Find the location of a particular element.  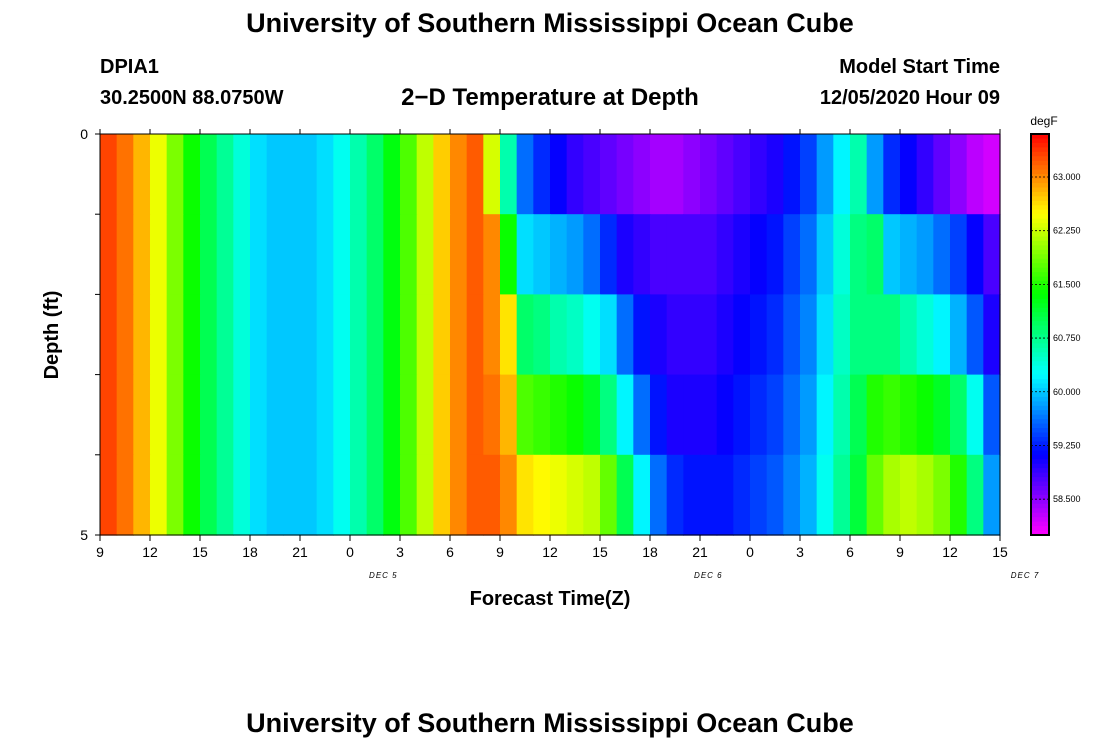

x-tick-label: 6 is located at coordinates (450, 552).